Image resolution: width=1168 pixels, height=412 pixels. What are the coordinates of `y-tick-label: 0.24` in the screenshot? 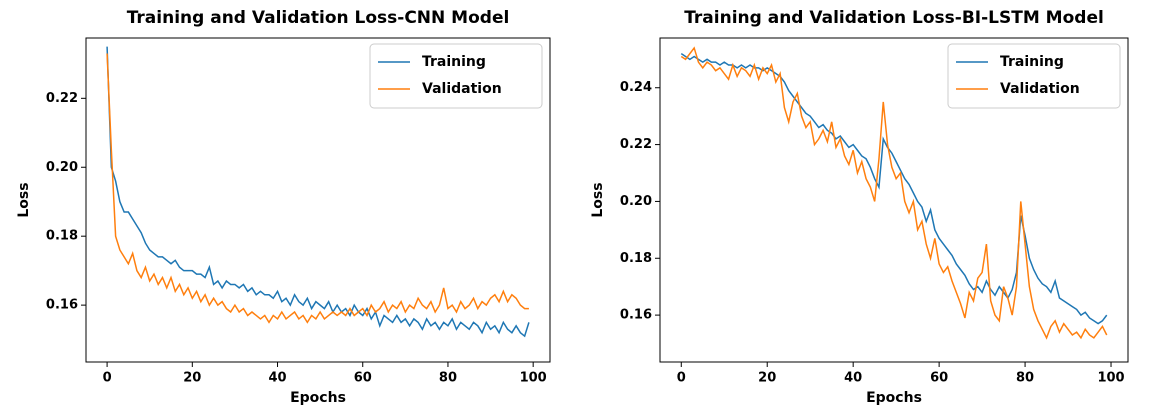 It's located at (636, 87).